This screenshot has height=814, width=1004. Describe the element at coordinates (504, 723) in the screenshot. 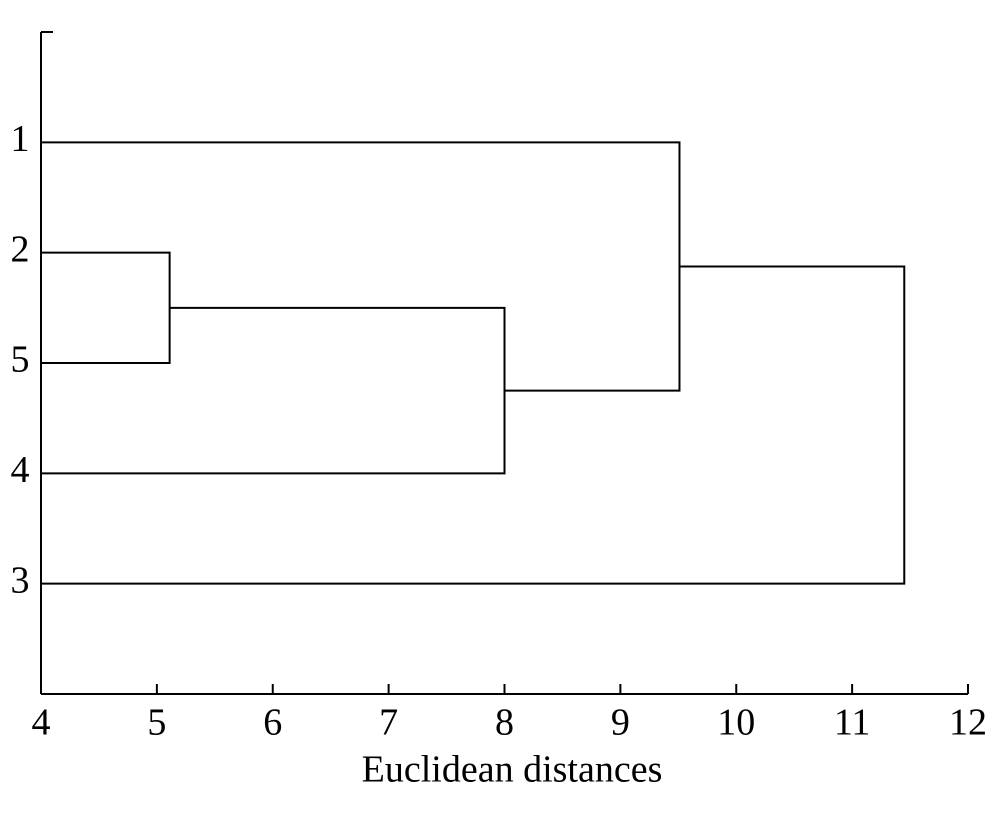

I see `x-tick-label: 8` at that location.